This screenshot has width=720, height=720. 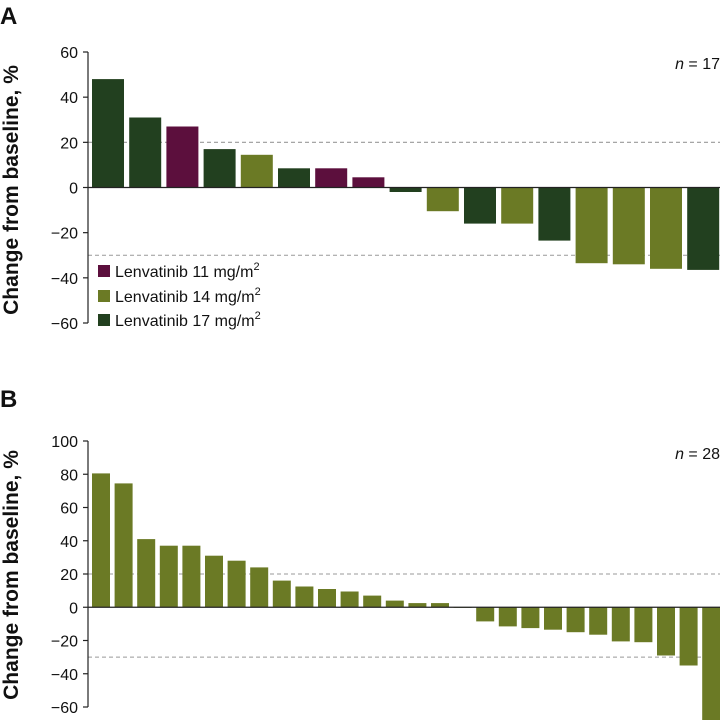 What do you see at coordinates (73, 608) in the screenshot?
I see `panel-b-y-tick-label: 0` at bounding box center [73, 608].